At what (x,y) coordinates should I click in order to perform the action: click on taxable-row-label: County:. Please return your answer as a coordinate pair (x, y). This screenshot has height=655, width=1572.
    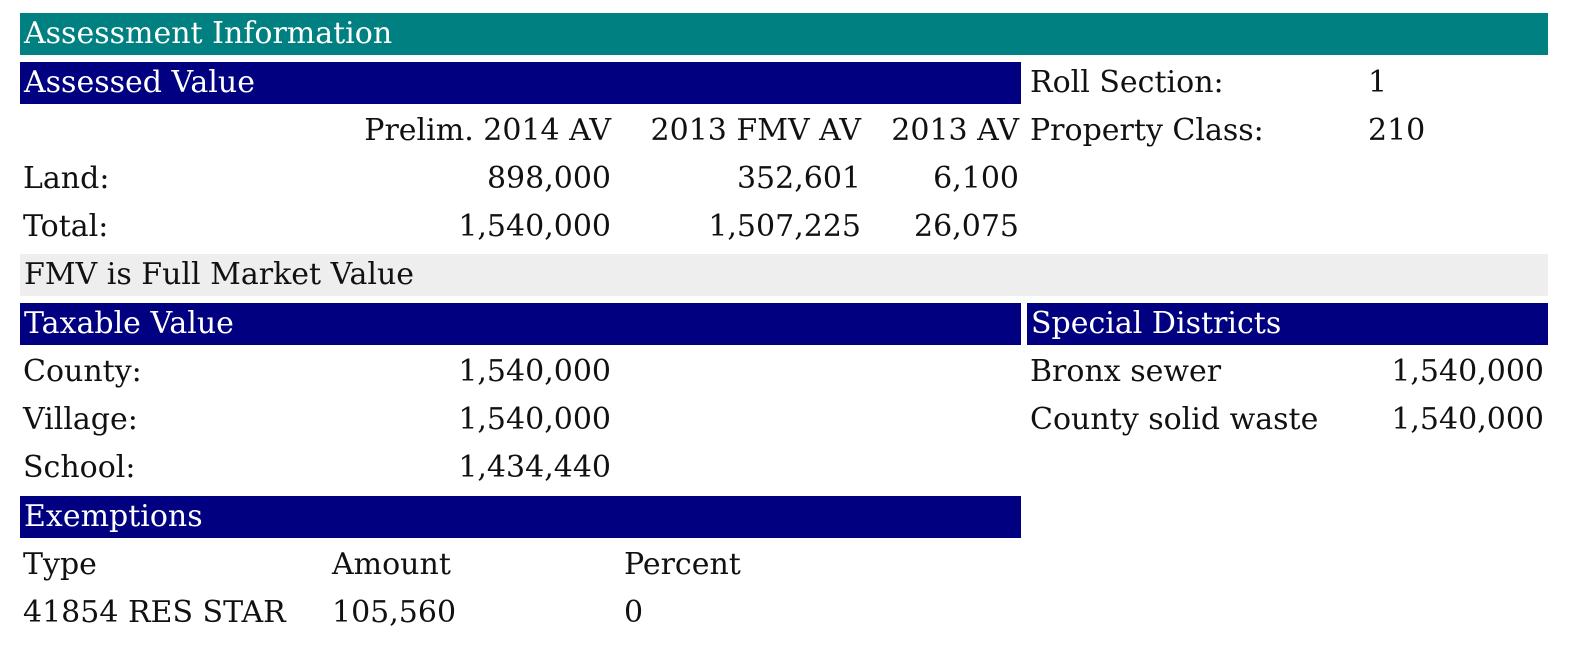
    Looking at the image, I should click on (82, 371).